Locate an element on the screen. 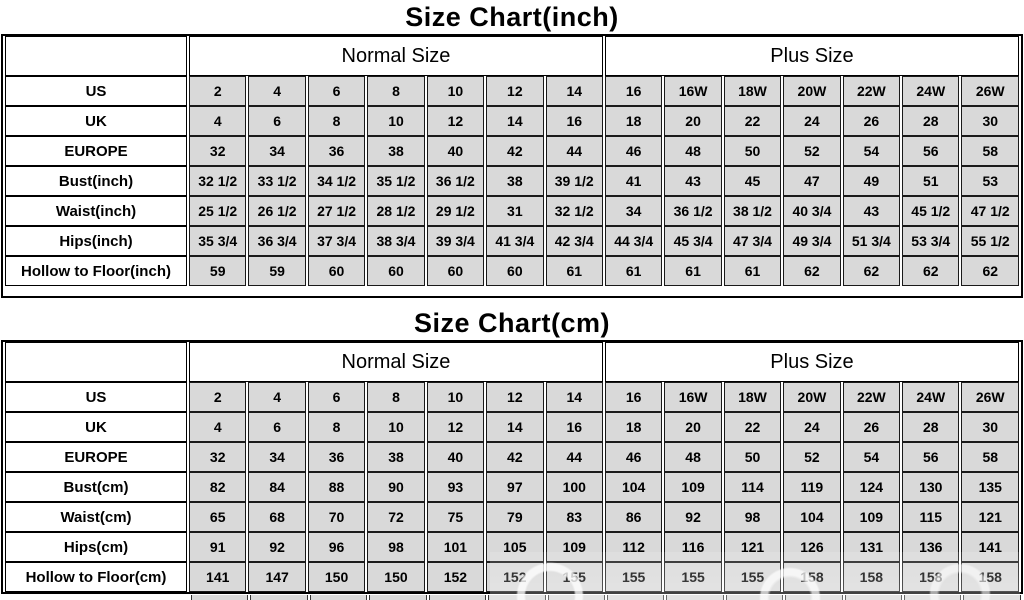 This screenshot has width=1024, height=600. data-cell: 61 is located at coordinates (633, 271).